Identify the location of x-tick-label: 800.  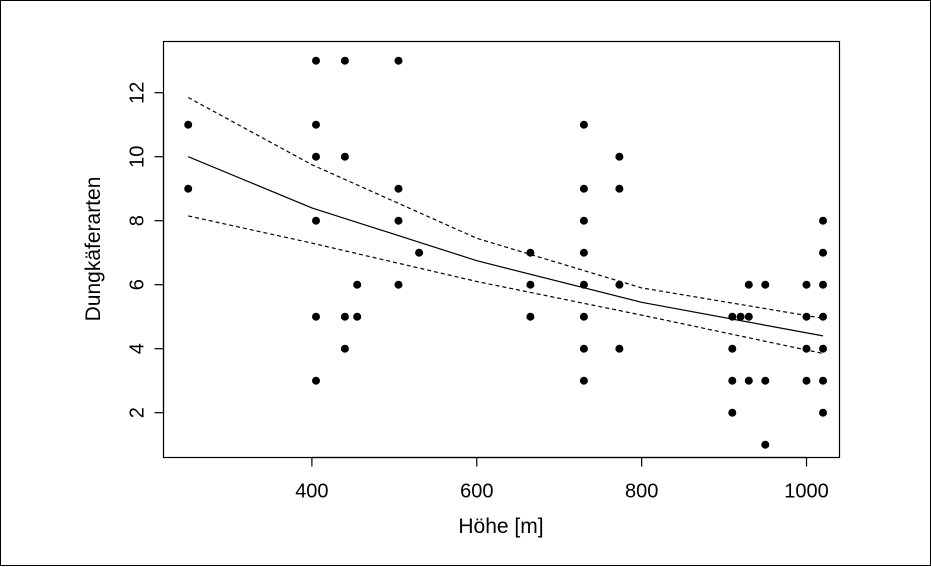
(641, 492).